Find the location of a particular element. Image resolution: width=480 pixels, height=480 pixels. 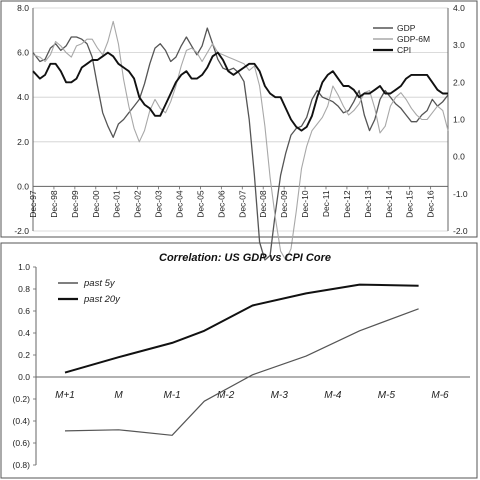

chart2-x-category: M-5 is located at coordinates (387, 395).